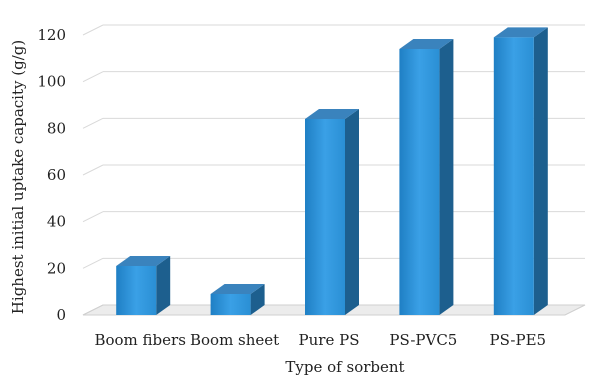 The image size is (600, 376). I want to click on x-tick-label: PS-PVC5, so click(423, 340).